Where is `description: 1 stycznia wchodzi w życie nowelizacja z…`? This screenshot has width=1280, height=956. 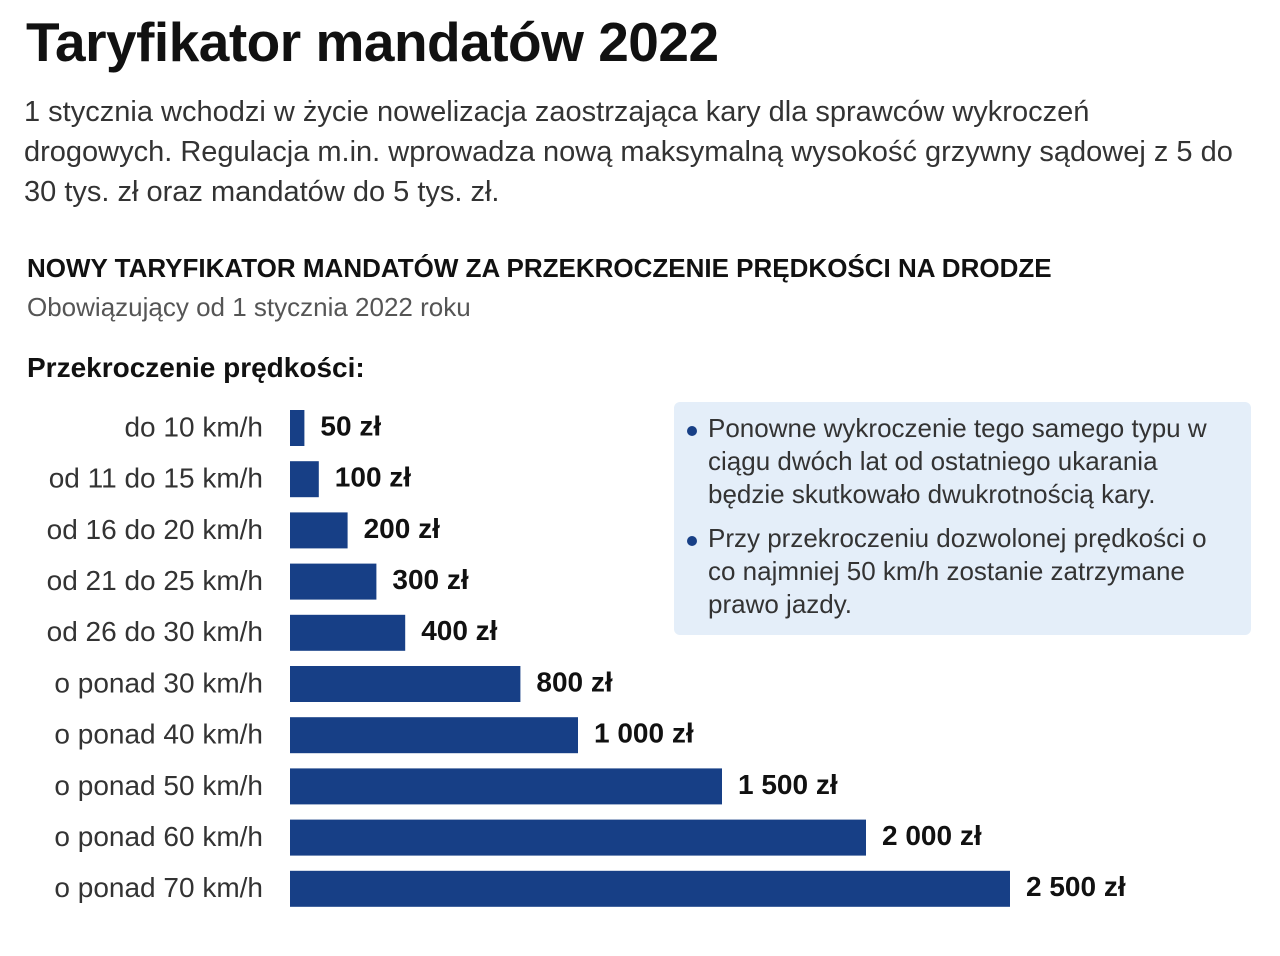 description: 1 stycznia wchodzi w życie nowelizacja z… is located at coordinates (628, 152).